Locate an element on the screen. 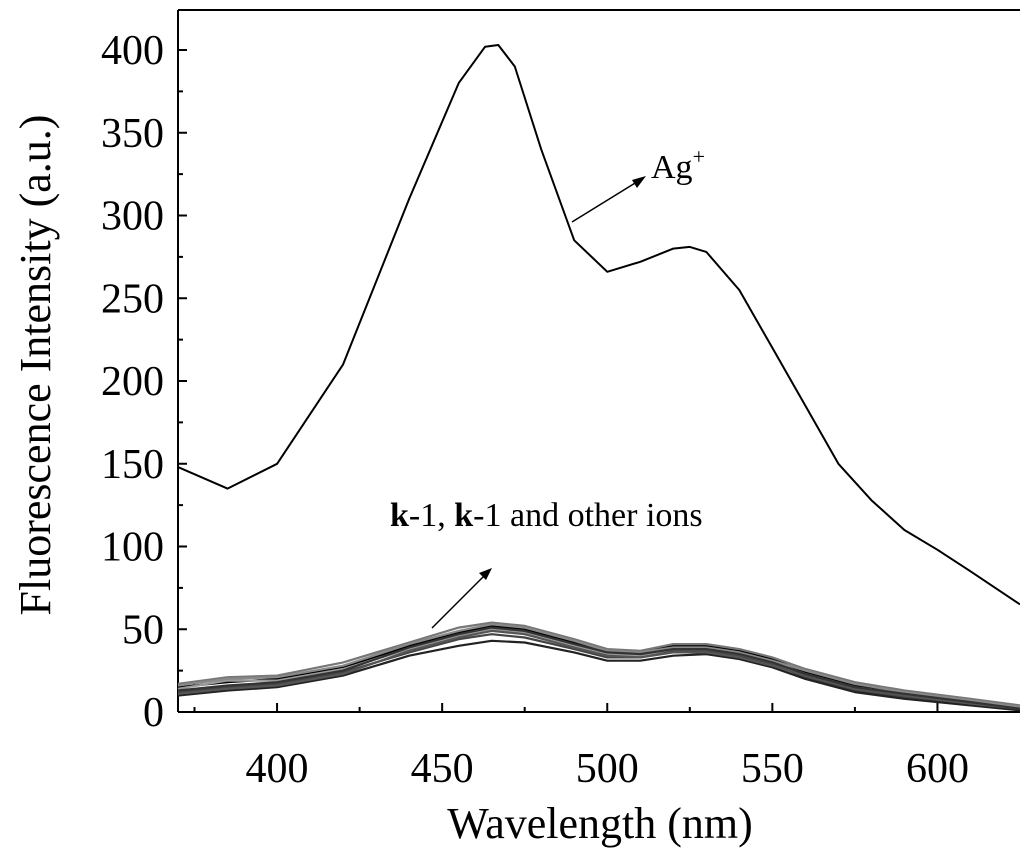  others-rest2: -1 is located at coordinates (487, 515).